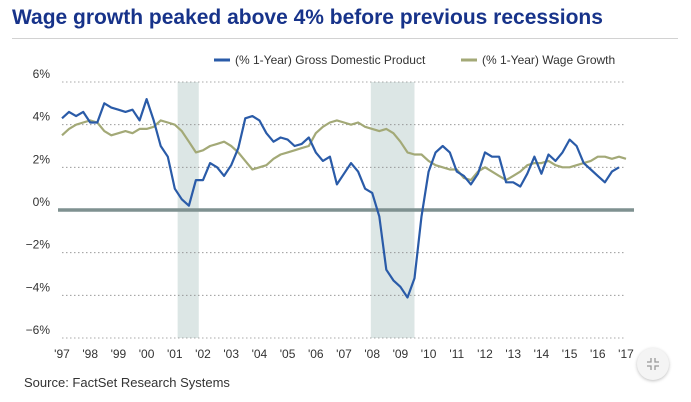 The height and width of the screenshot is (402, 691). Describe the element at coordinates (38, 245) in the screenshot. I see `y-tick-label: −2%` at that location.